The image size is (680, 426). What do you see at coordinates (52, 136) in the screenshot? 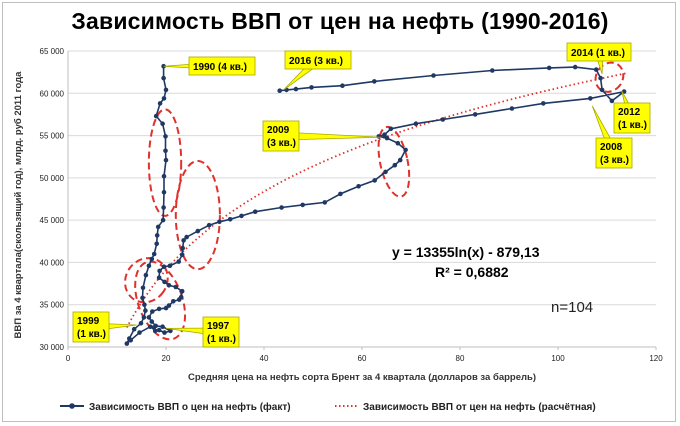
I see `y-tick-label: 55 000` at bounding box center [52, 136].